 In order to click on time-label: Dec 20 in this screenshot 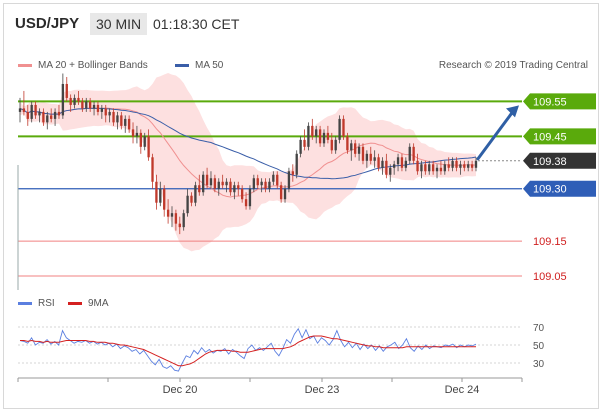, I will do `click(180, 390)`.